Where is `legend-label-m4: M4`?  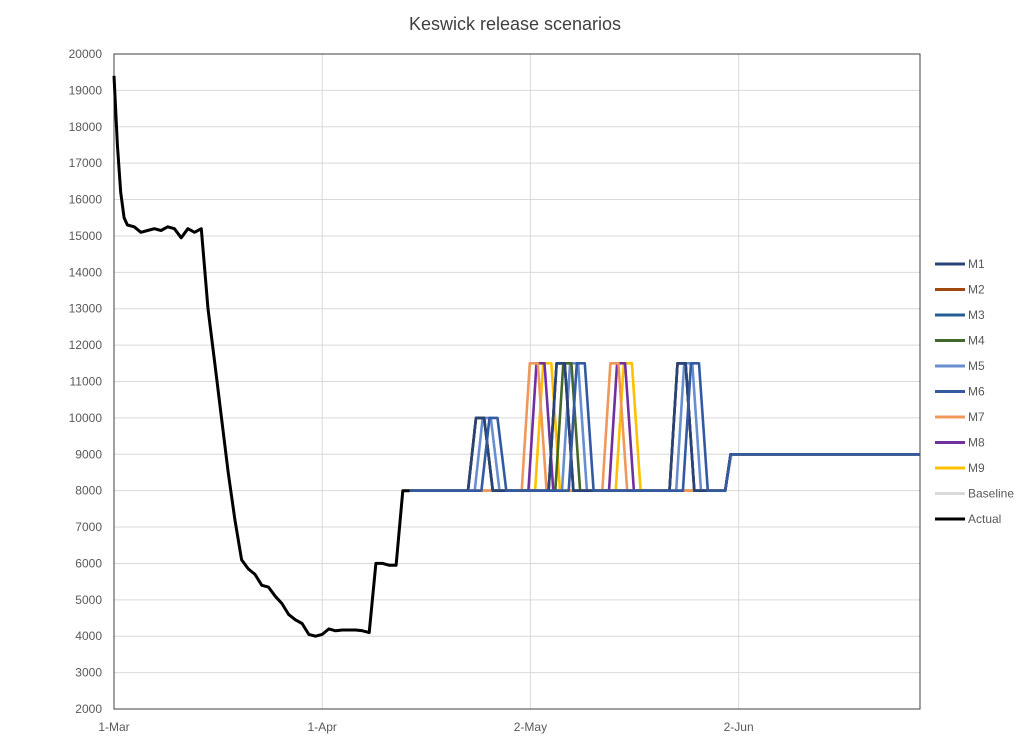
legend-label-m4: M4 is located at coordinates (976, 341).